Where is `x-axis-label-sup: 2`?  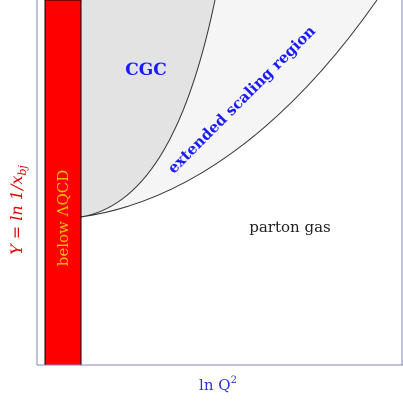
x-axis-label-sup: 2 is located at coordinates (234, 380).